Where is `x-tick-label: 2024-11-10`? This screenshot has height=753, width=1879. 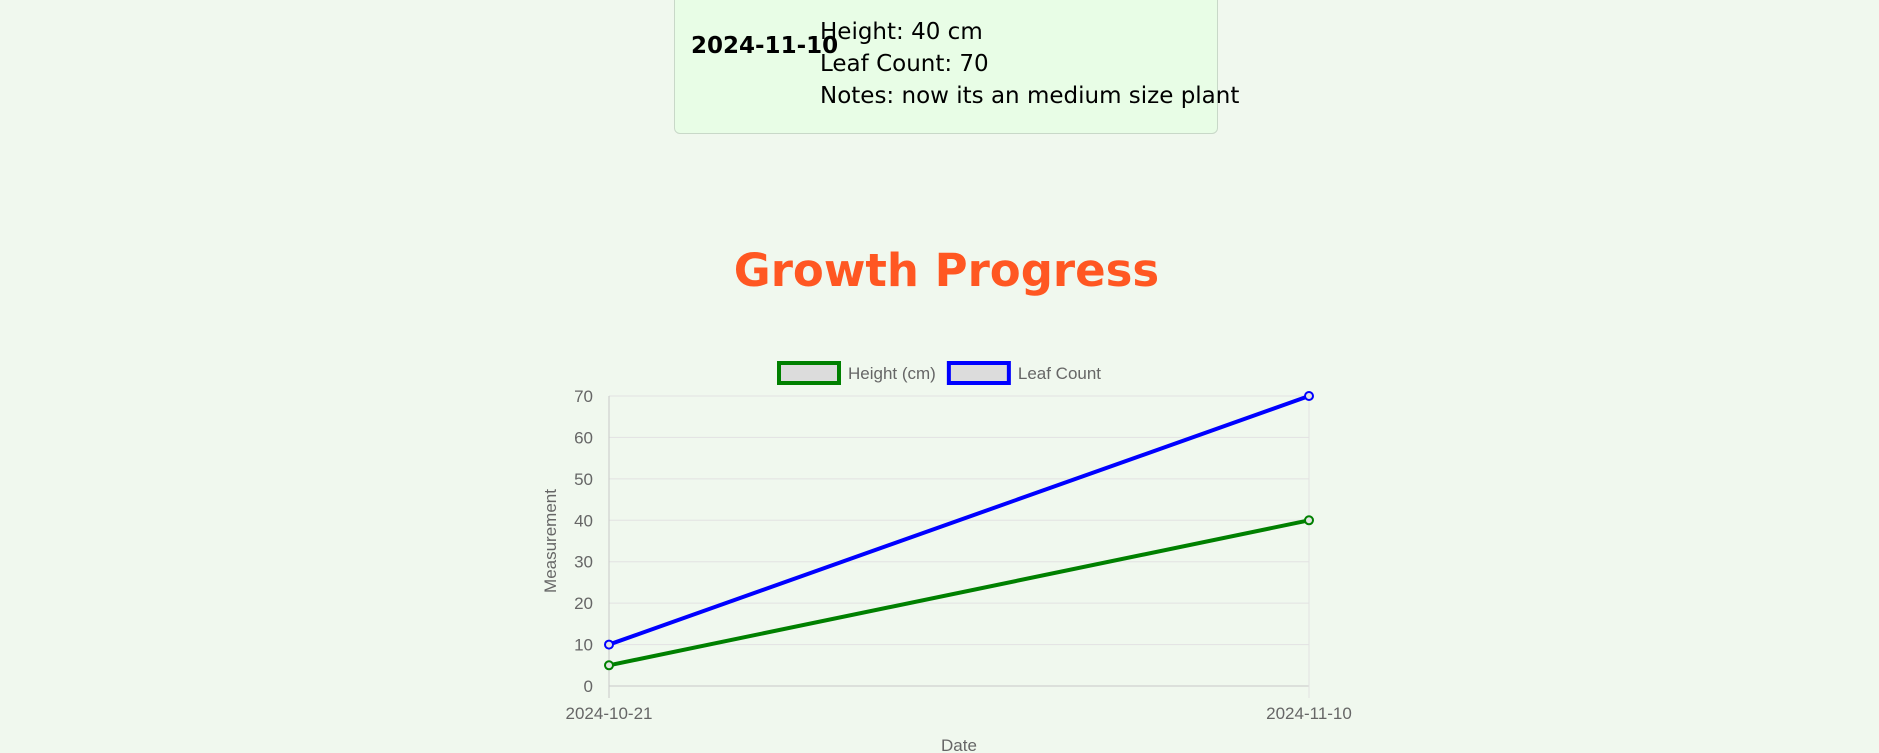 x-tick-label: 2024-11-10 is located at coordinates (1309, 713).